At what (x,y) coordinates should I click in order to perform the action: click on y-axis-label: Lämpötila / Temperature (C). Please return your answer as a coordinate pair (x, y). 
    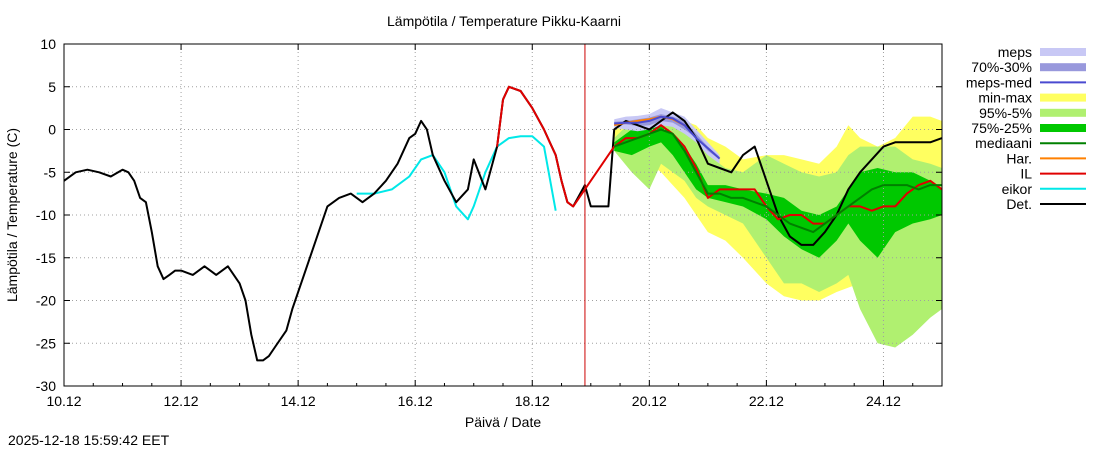
    Looking at the image, I should click on (12, 215).